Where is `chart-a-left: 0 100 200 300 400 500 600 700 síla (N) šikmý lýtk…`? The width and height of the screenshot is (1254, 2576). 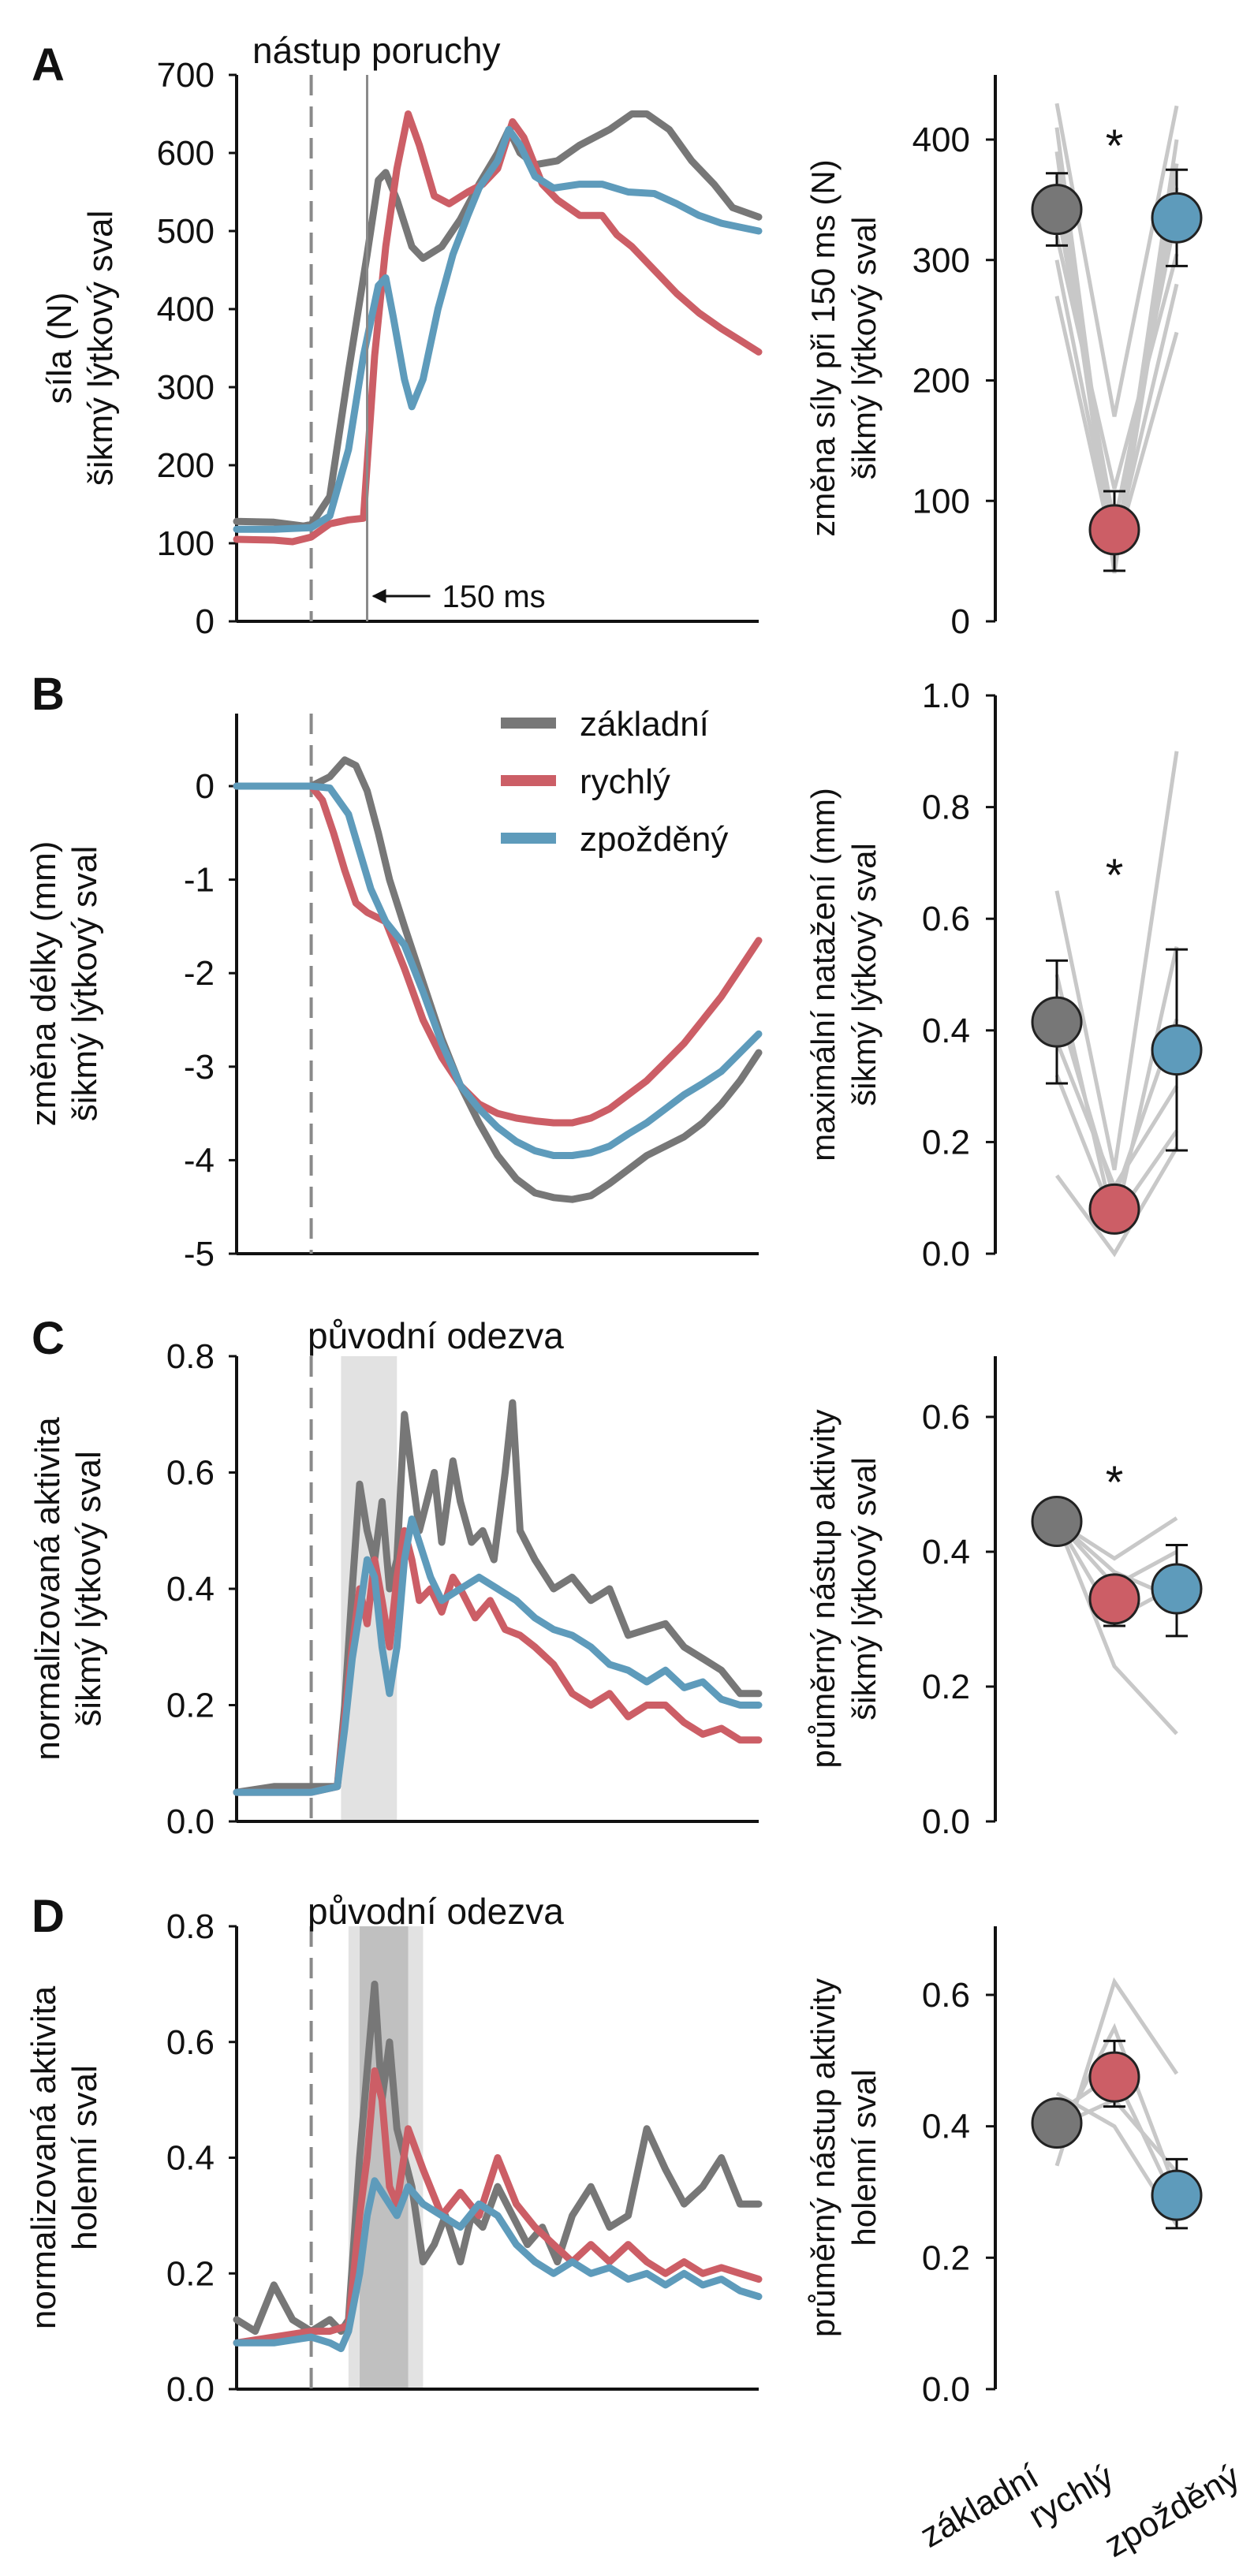
chart-a-left: 0 100 200 300 400 500 600 700 síla (N) šikmý lýtk… is located at coordinates (402, 336).